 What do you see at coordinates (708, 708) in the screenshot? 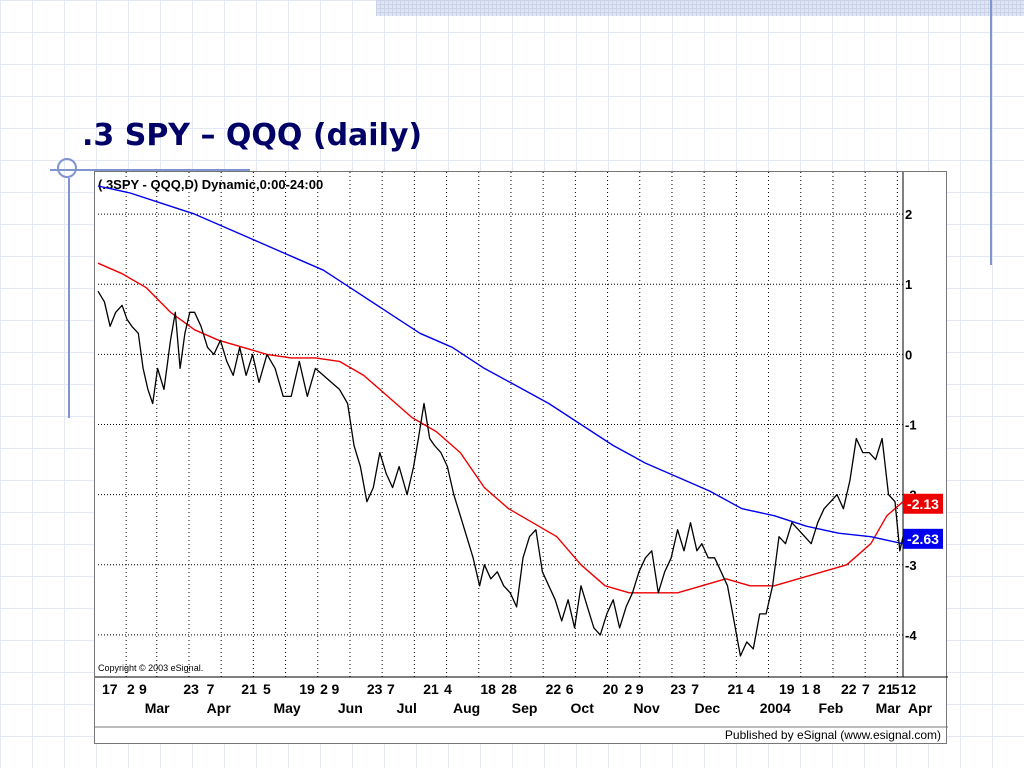
I see `x-tick-month-label: Dec` at bounding box center [708, 708].